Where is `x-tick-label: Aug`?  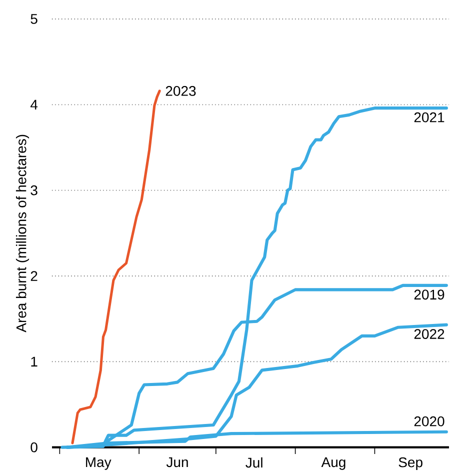
x-tick-label: Aug is located at coordinates (333, 463).